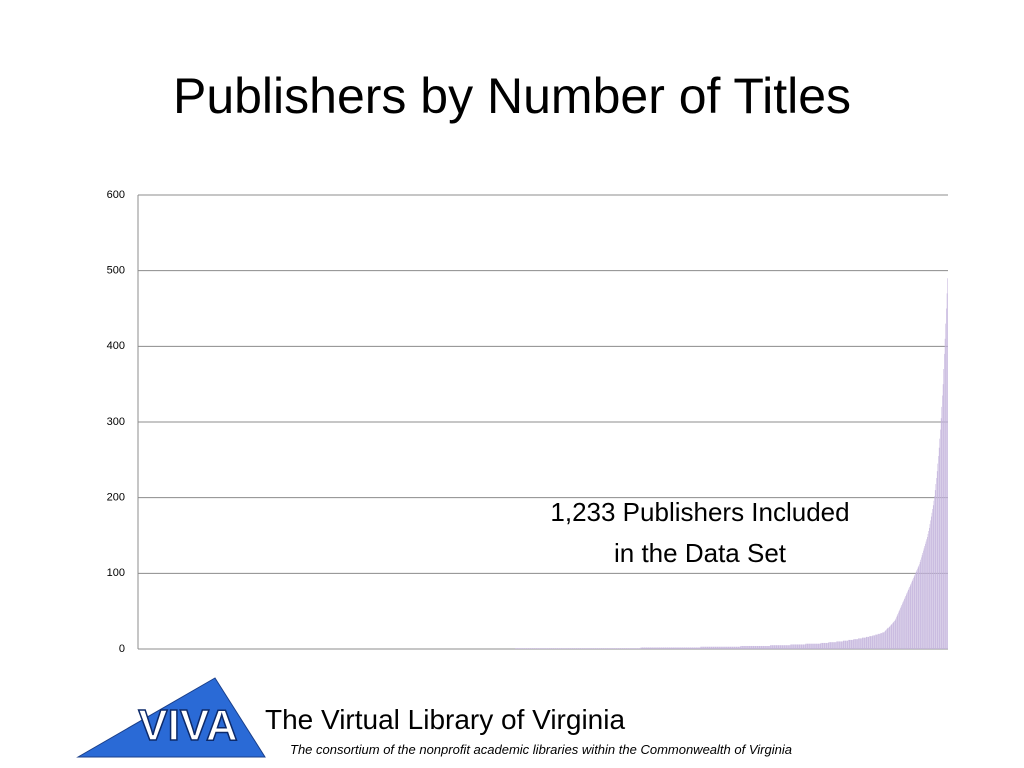  What do you see at coordinates (122, 649) in the screenshot?
I see `y-tick-label: 0` at bounding box center [122, 649].